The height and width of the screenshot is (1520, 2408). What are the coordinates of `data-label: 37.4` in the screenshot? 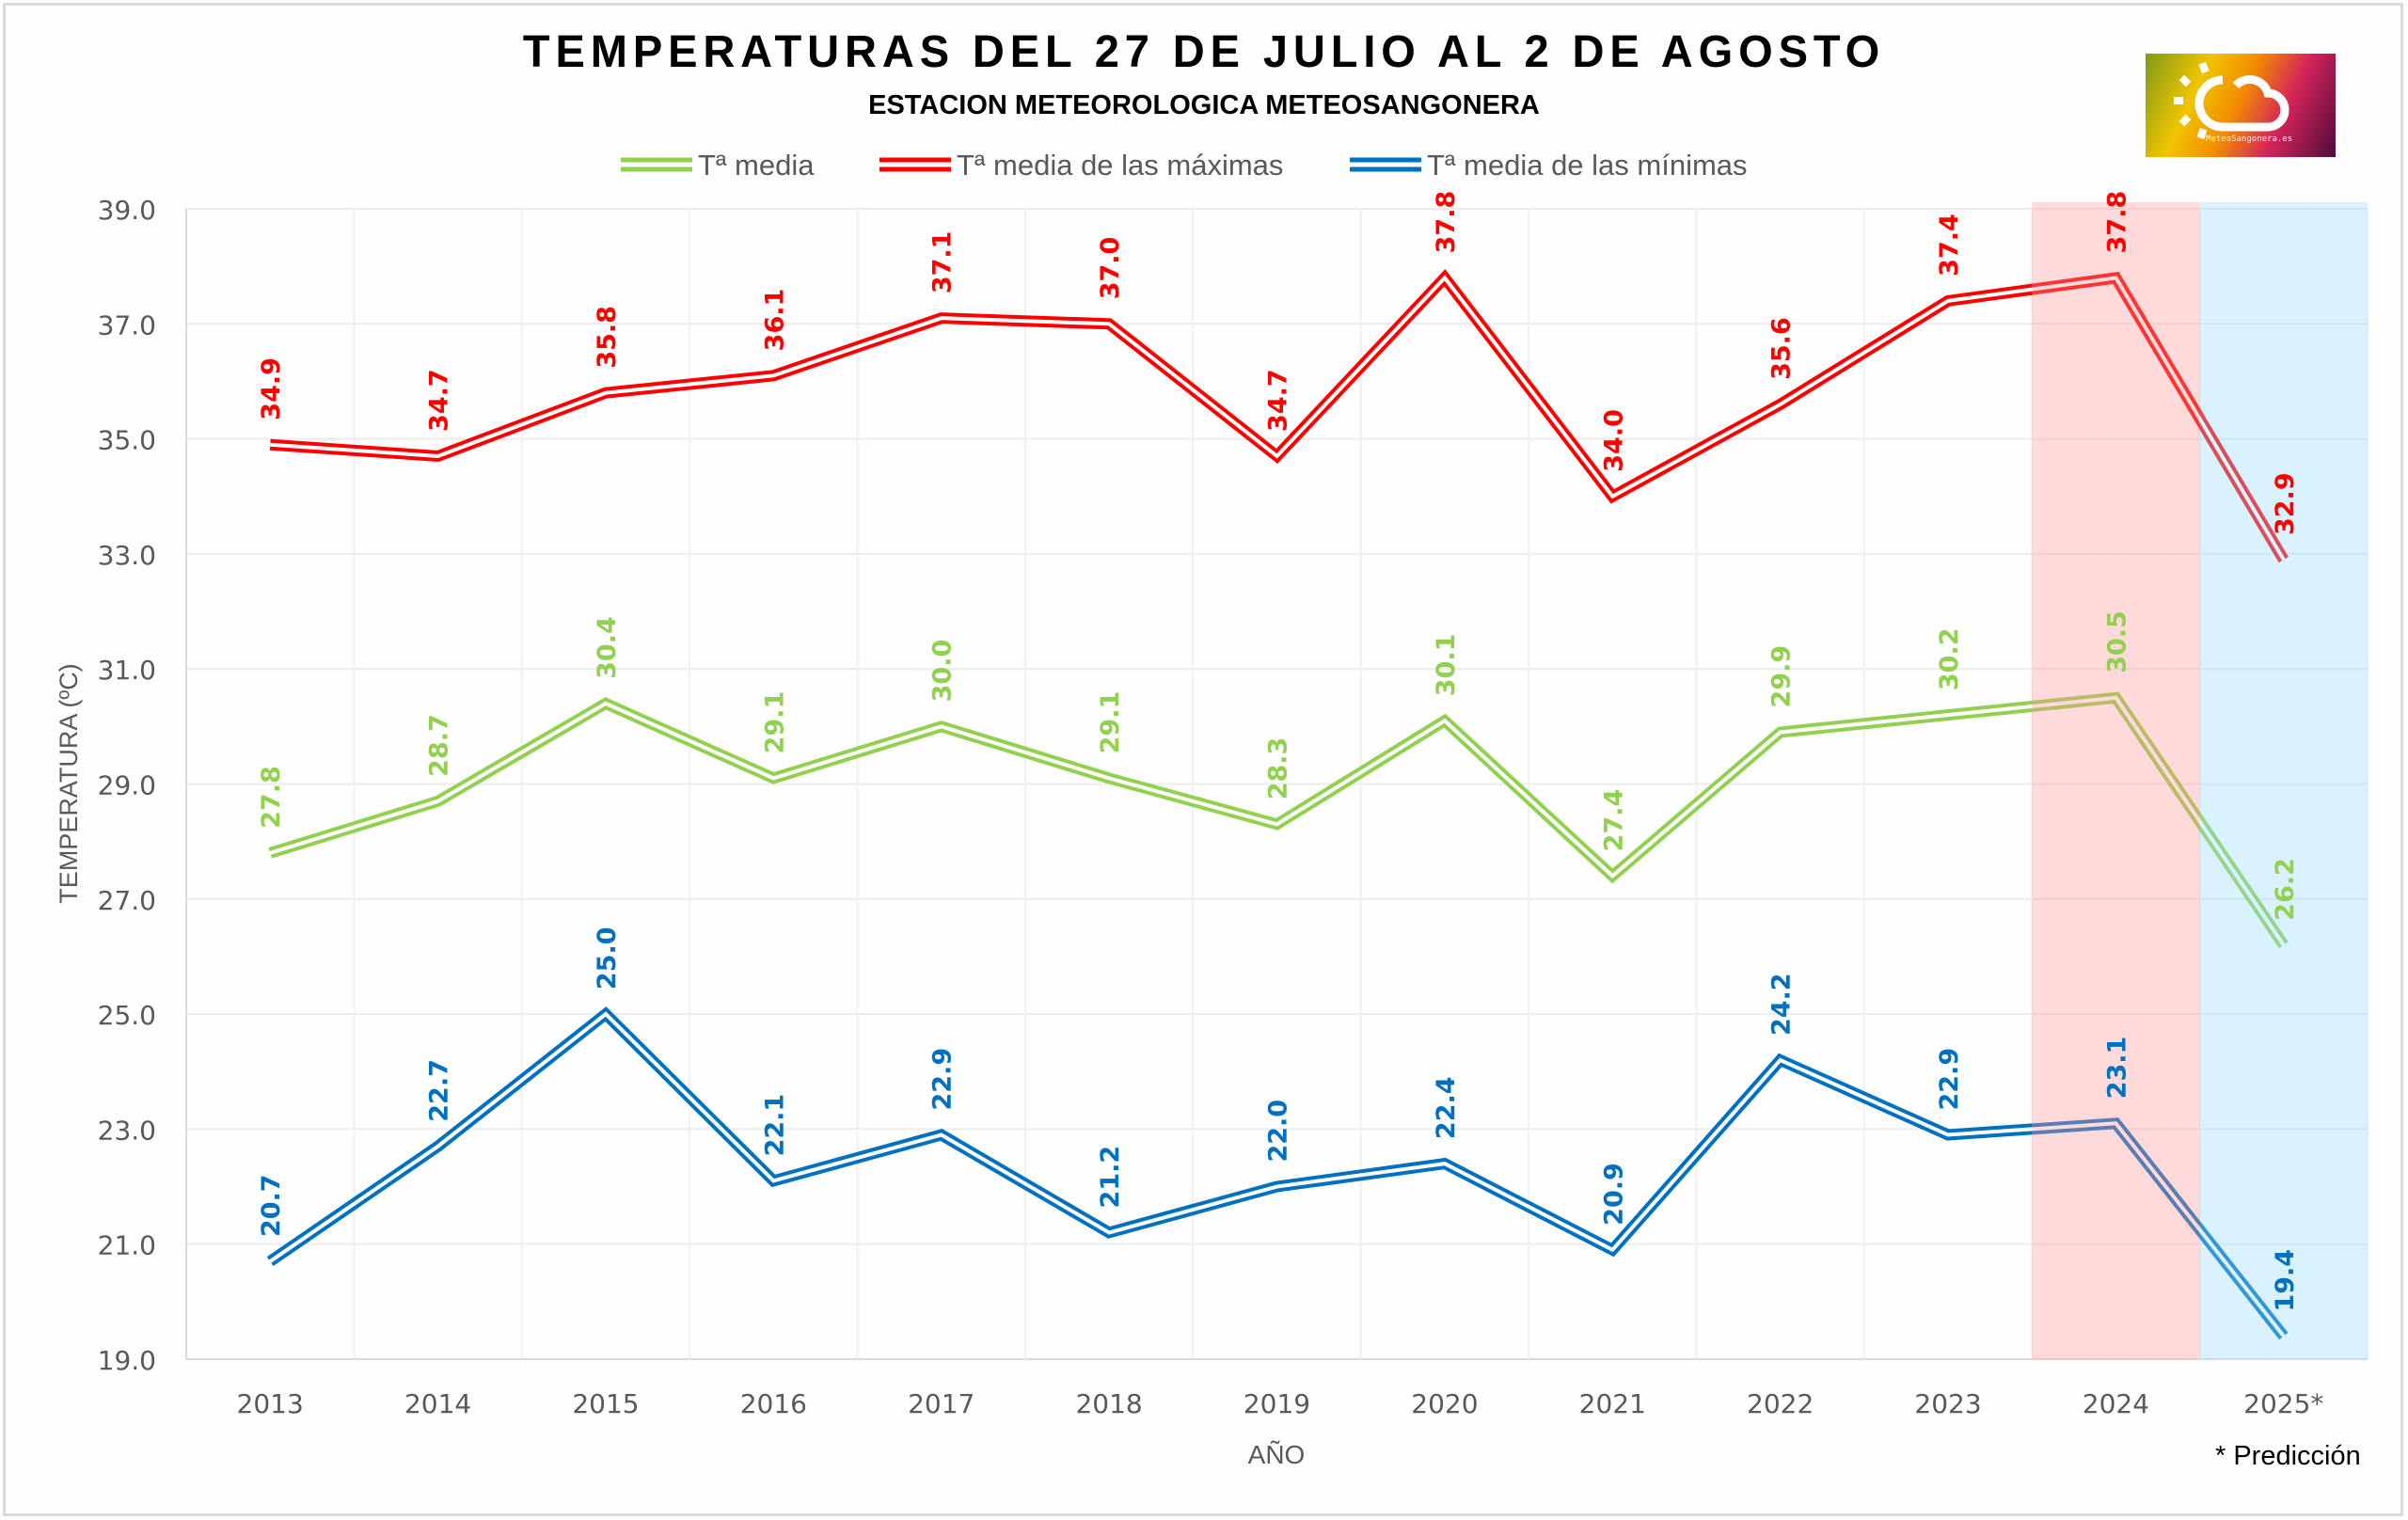 It's located at (1950, 245).